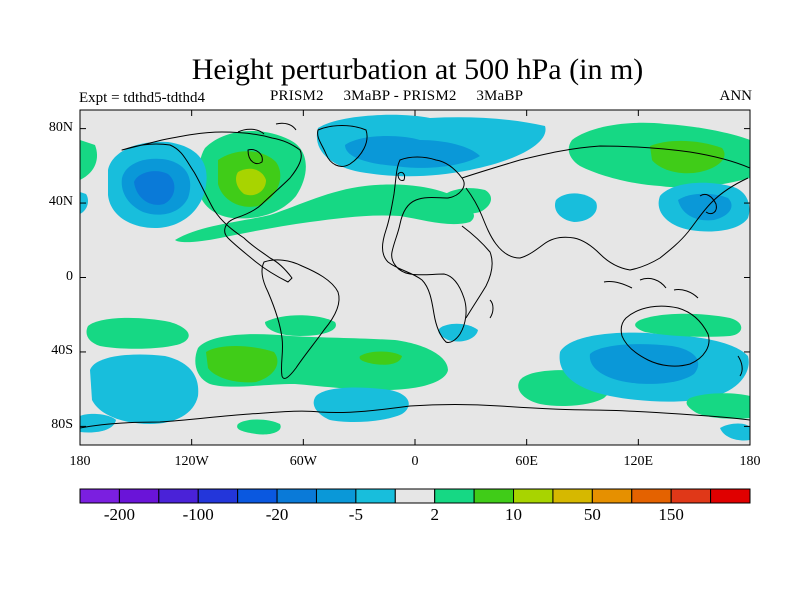 The width and height of the screenshot is (800, 600). Describe the element at coordinates (592, 514) in the screenshot. I see `colorbar-label: 50` at that location.